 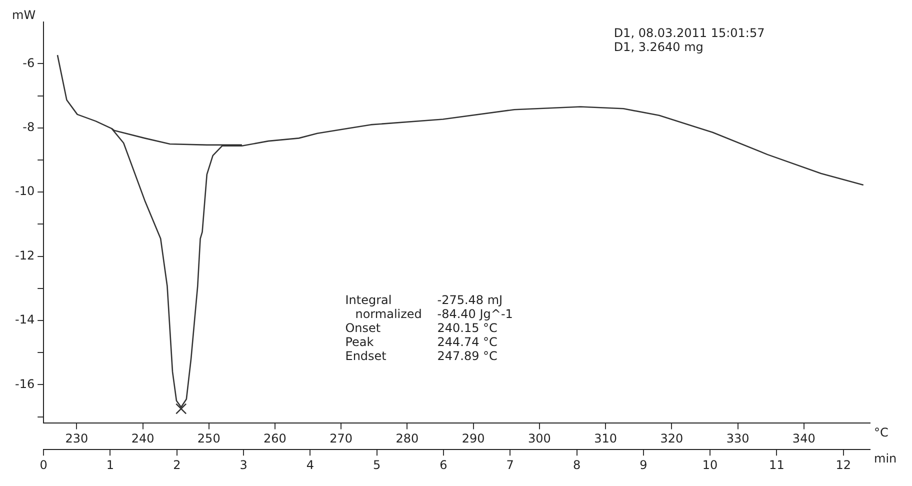 I want to click on x2-tick-label: 9, so click(x=644, y=465).